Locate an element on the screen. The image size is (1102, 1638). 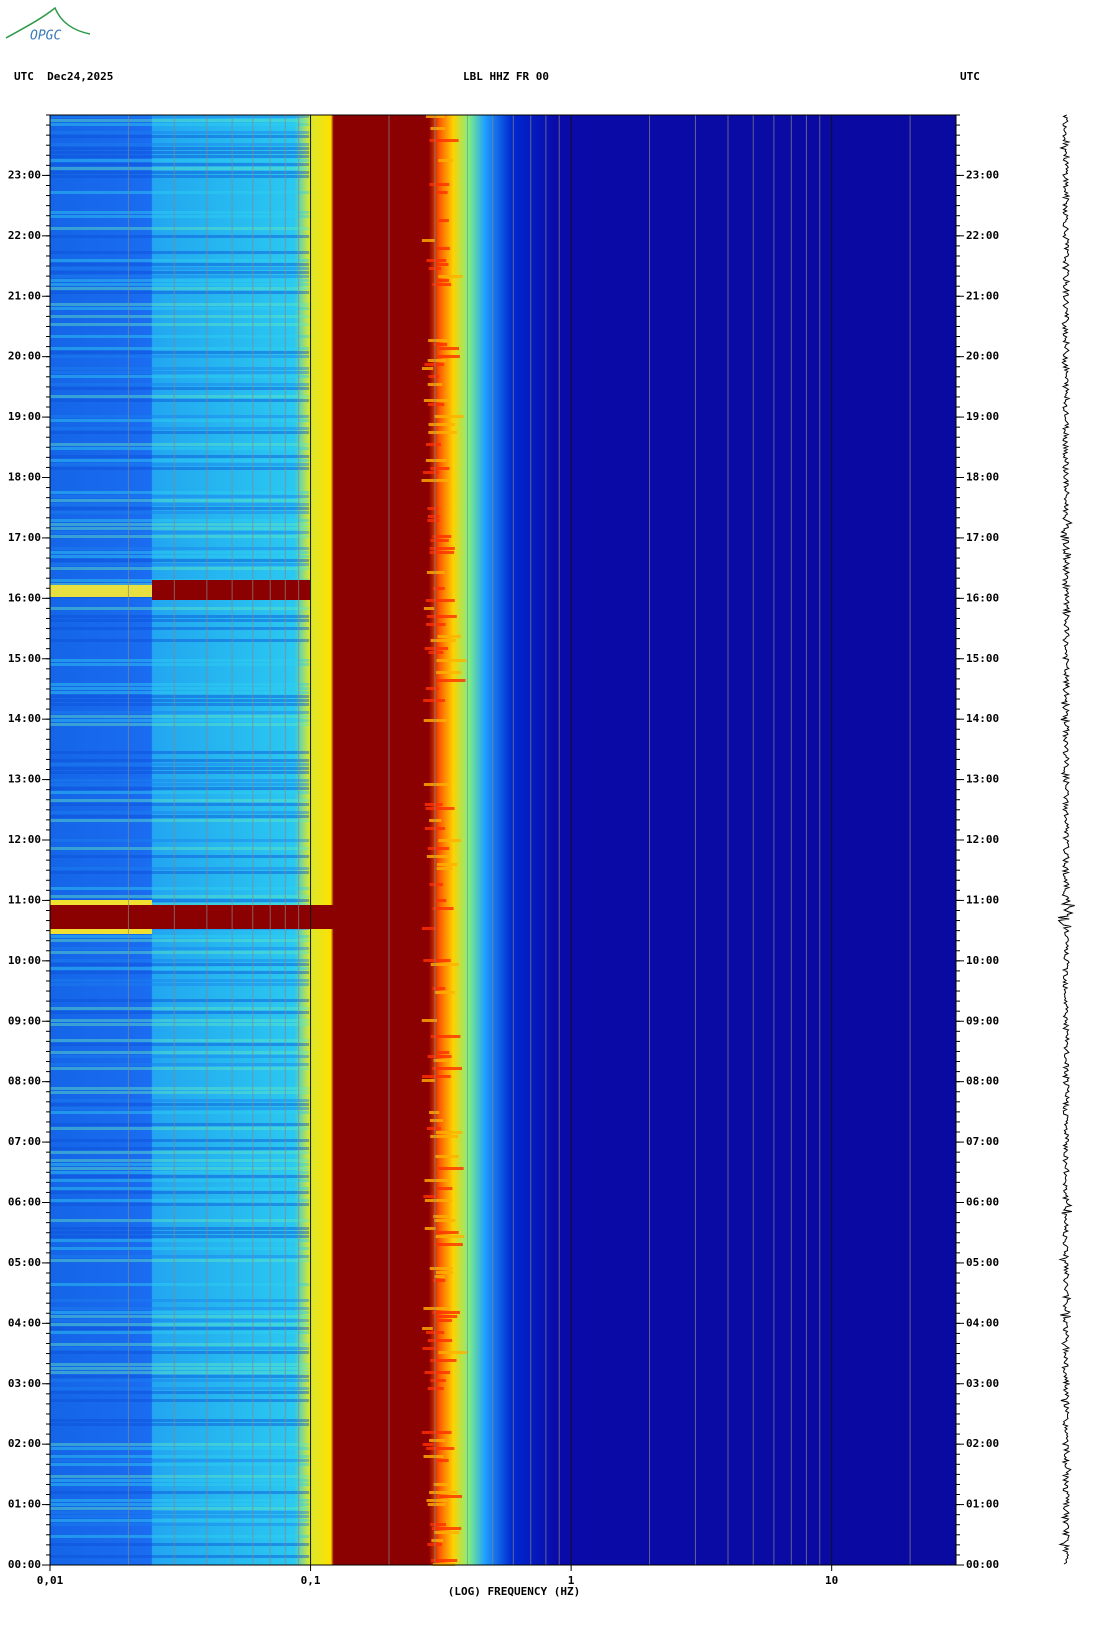
y-tick-label: 11:00 is located at coordinates (24, 899).